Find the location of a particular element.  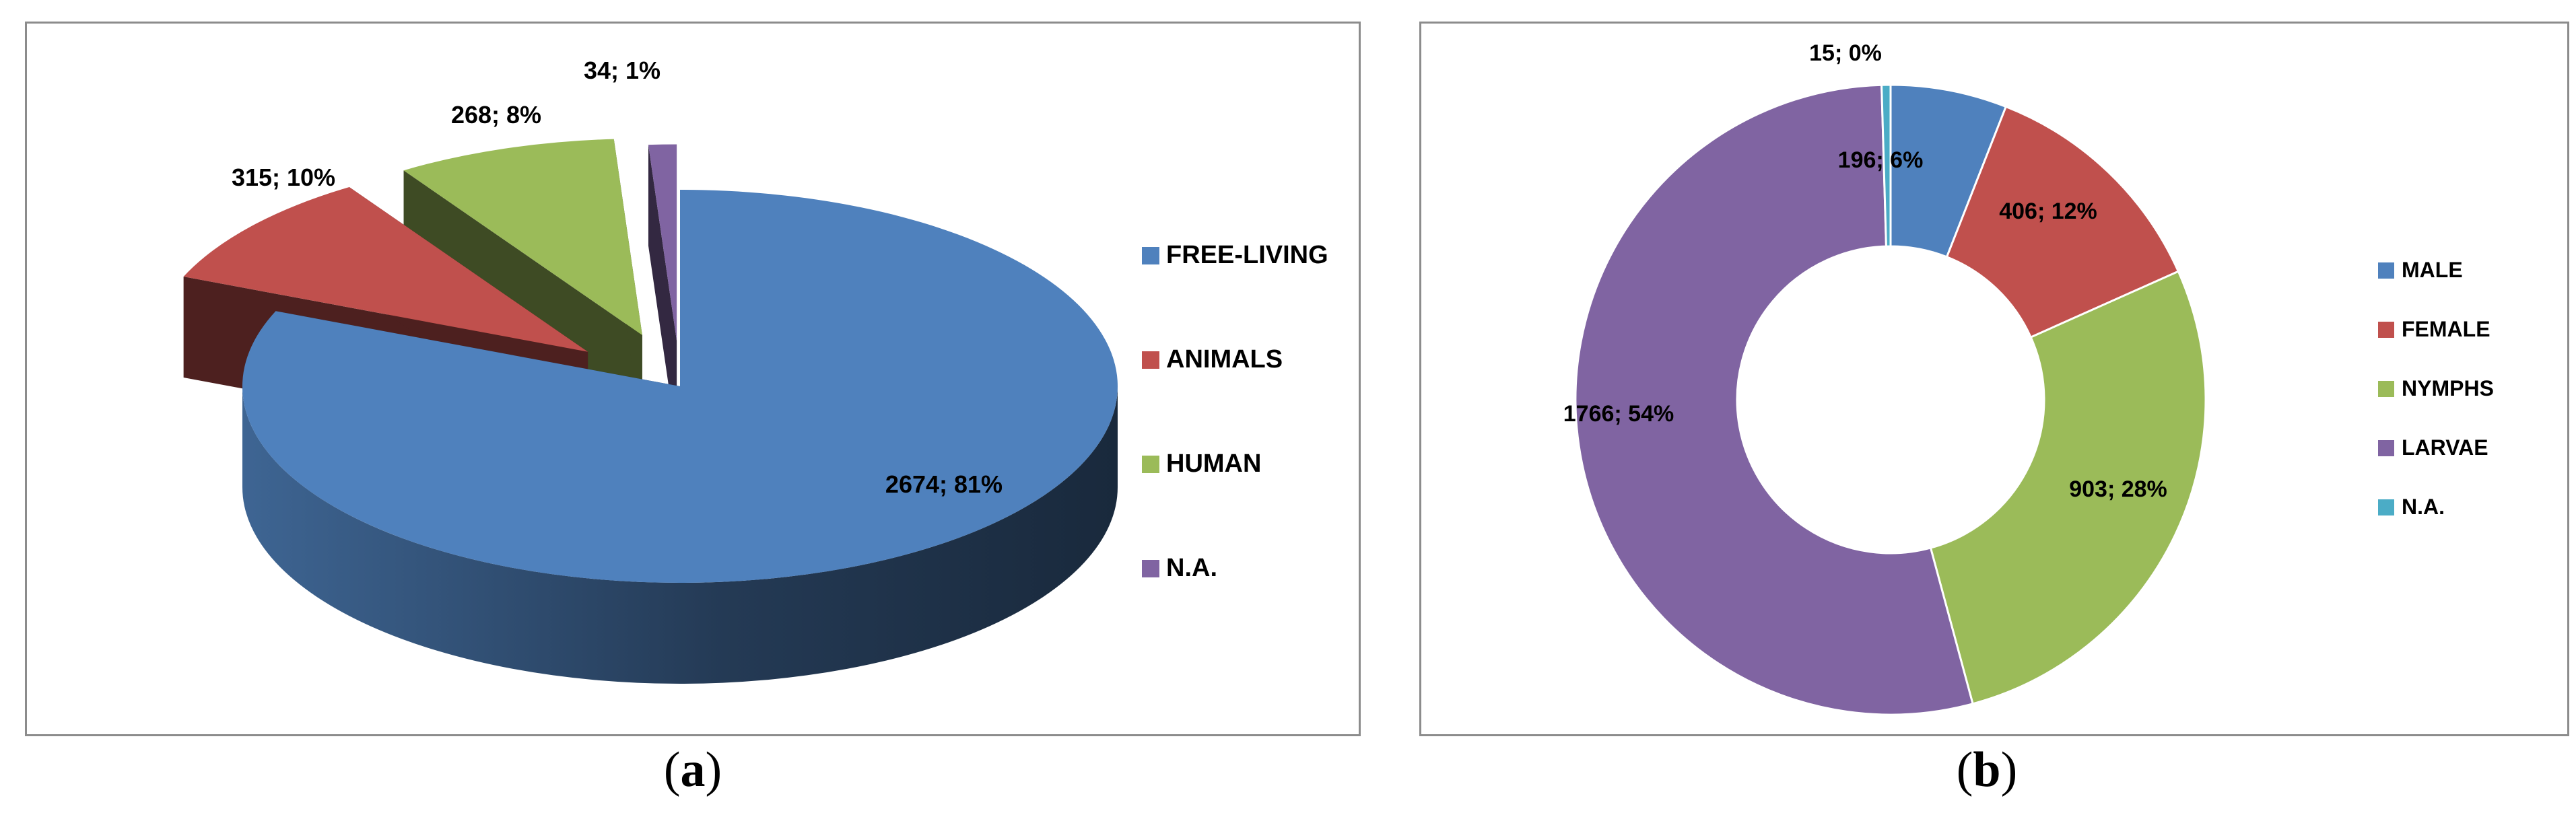

legend-label-male: MALE is located at coordinates (2432, 270).